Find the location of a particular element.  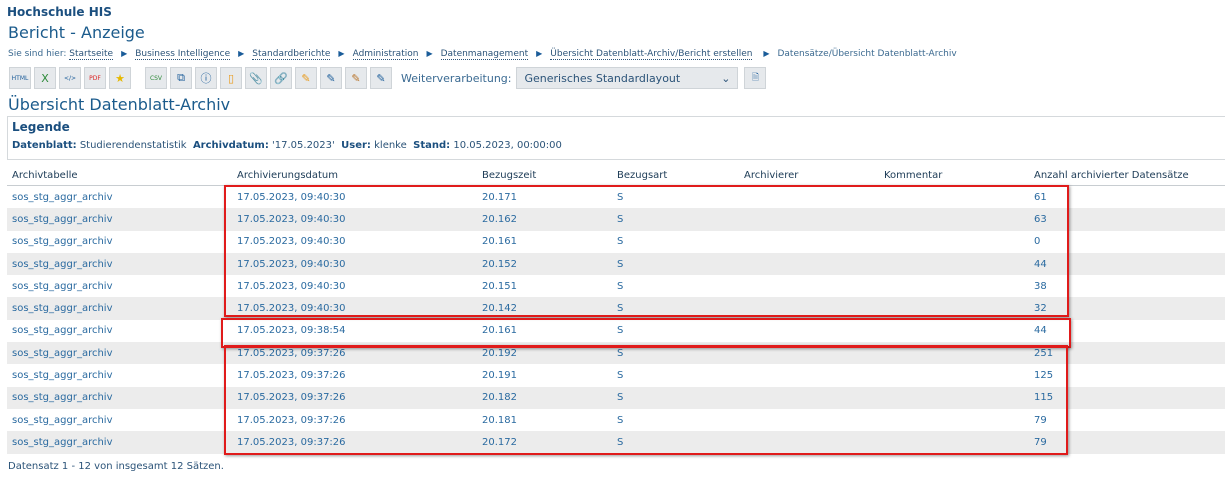

table-cell: 38 is located at coordinates (1040, 286).